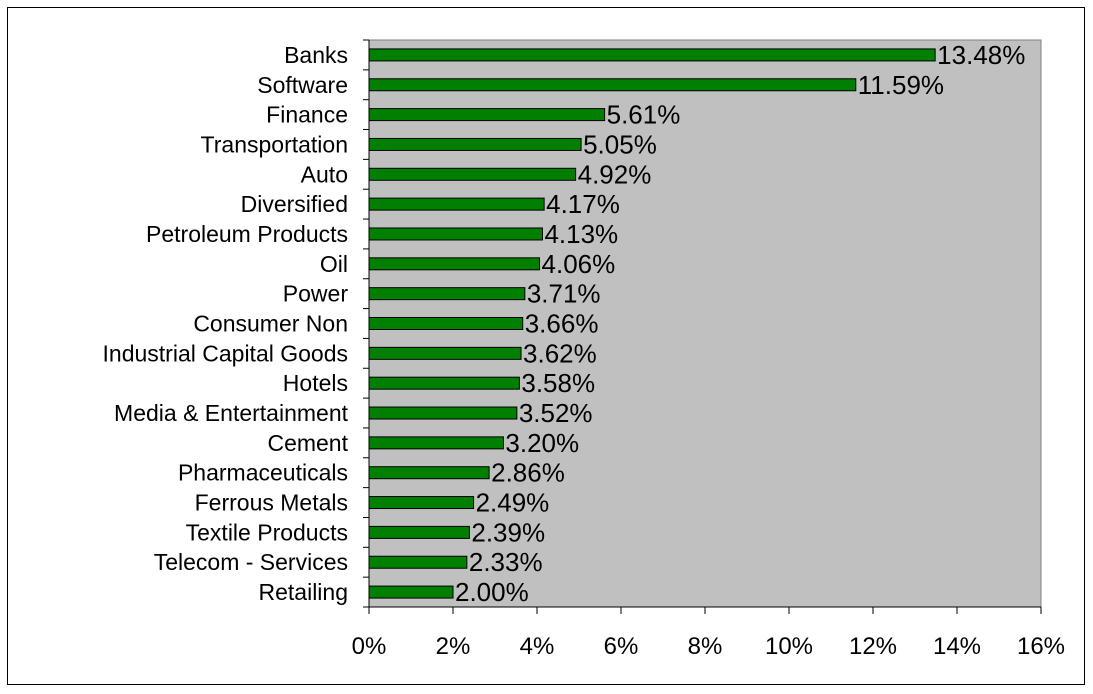 The image size is (1093, 694). What do you see at coordinates (537, 646) in the screenshot?
I see `x-tick-label: 4%` at bounding box center [537, 646].